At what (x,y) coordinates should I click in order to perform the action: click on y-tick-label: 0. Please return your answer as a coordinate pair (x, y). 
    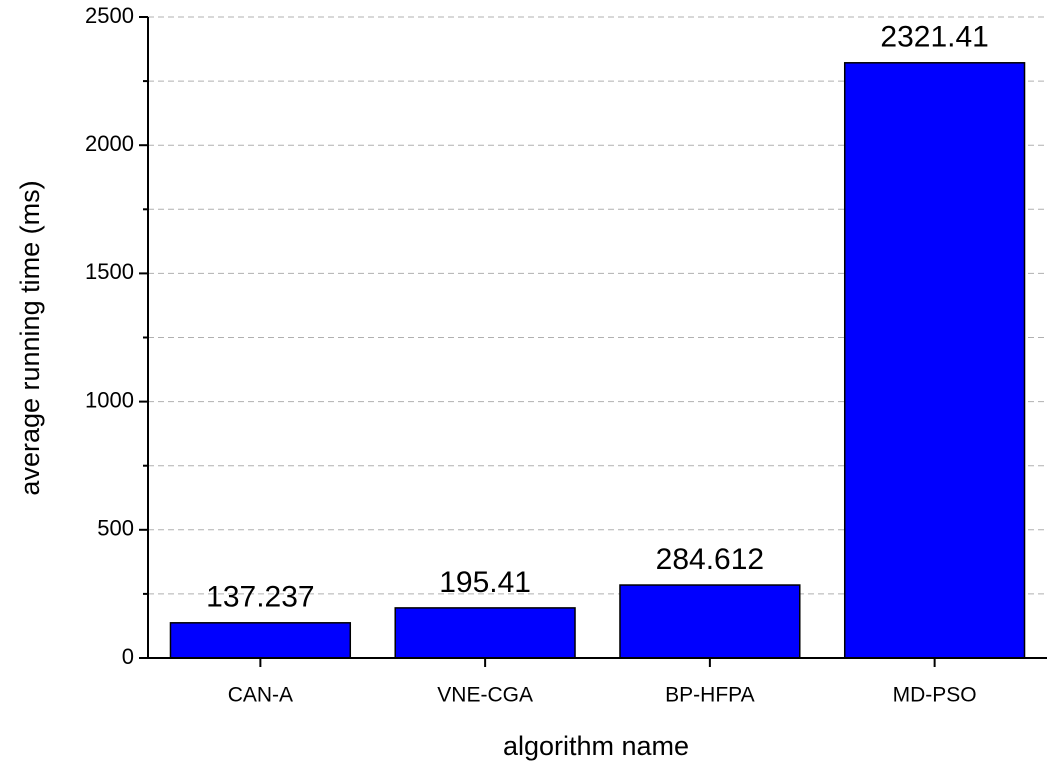
    Looking at the image, I should click on (128, 656).